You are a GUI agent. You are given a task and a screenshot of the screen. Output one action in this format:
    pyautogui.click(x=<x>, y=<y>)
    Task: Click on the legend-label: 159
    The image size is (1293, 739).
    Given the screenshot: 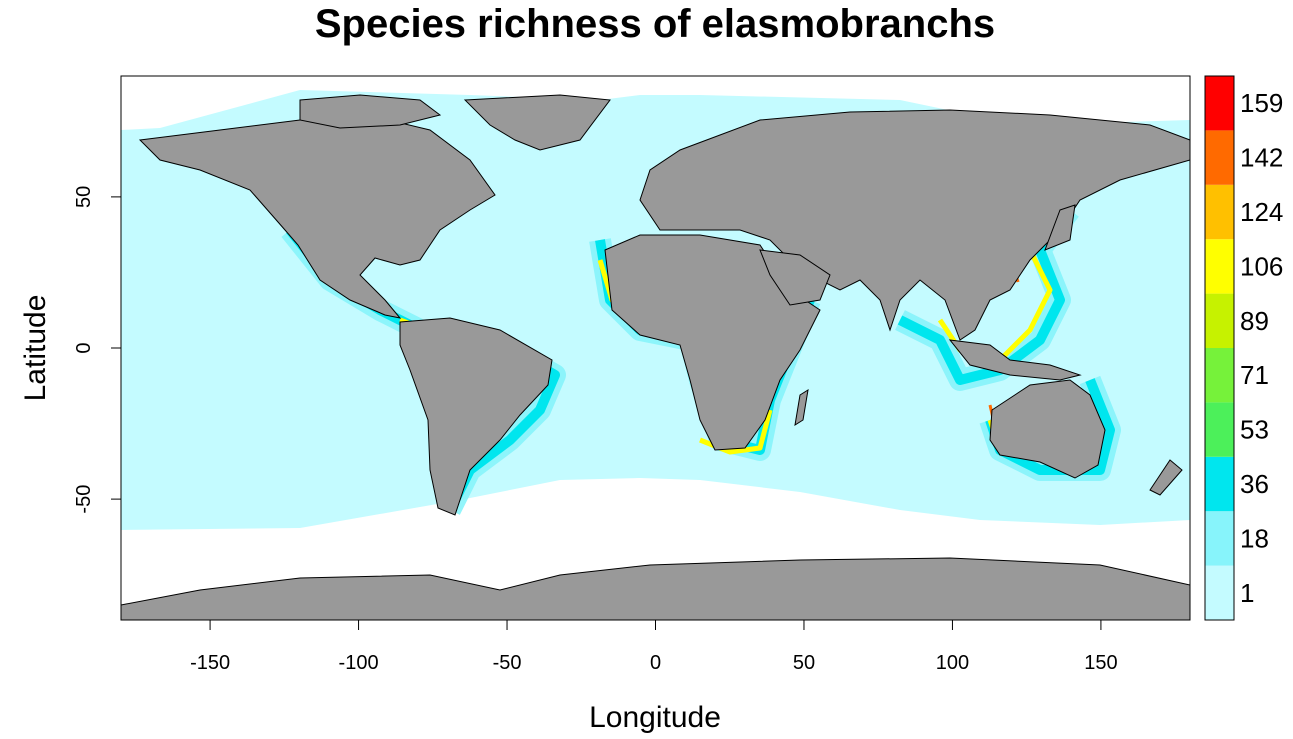 What is the action you would take?
    pyautogui.click(x=1261, y=103)
    